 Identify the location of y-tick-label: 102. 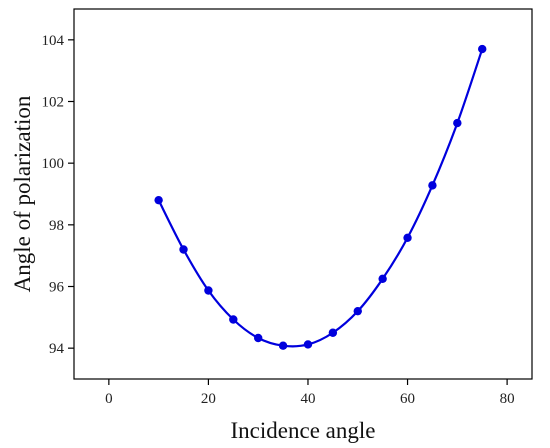
(53, 103).